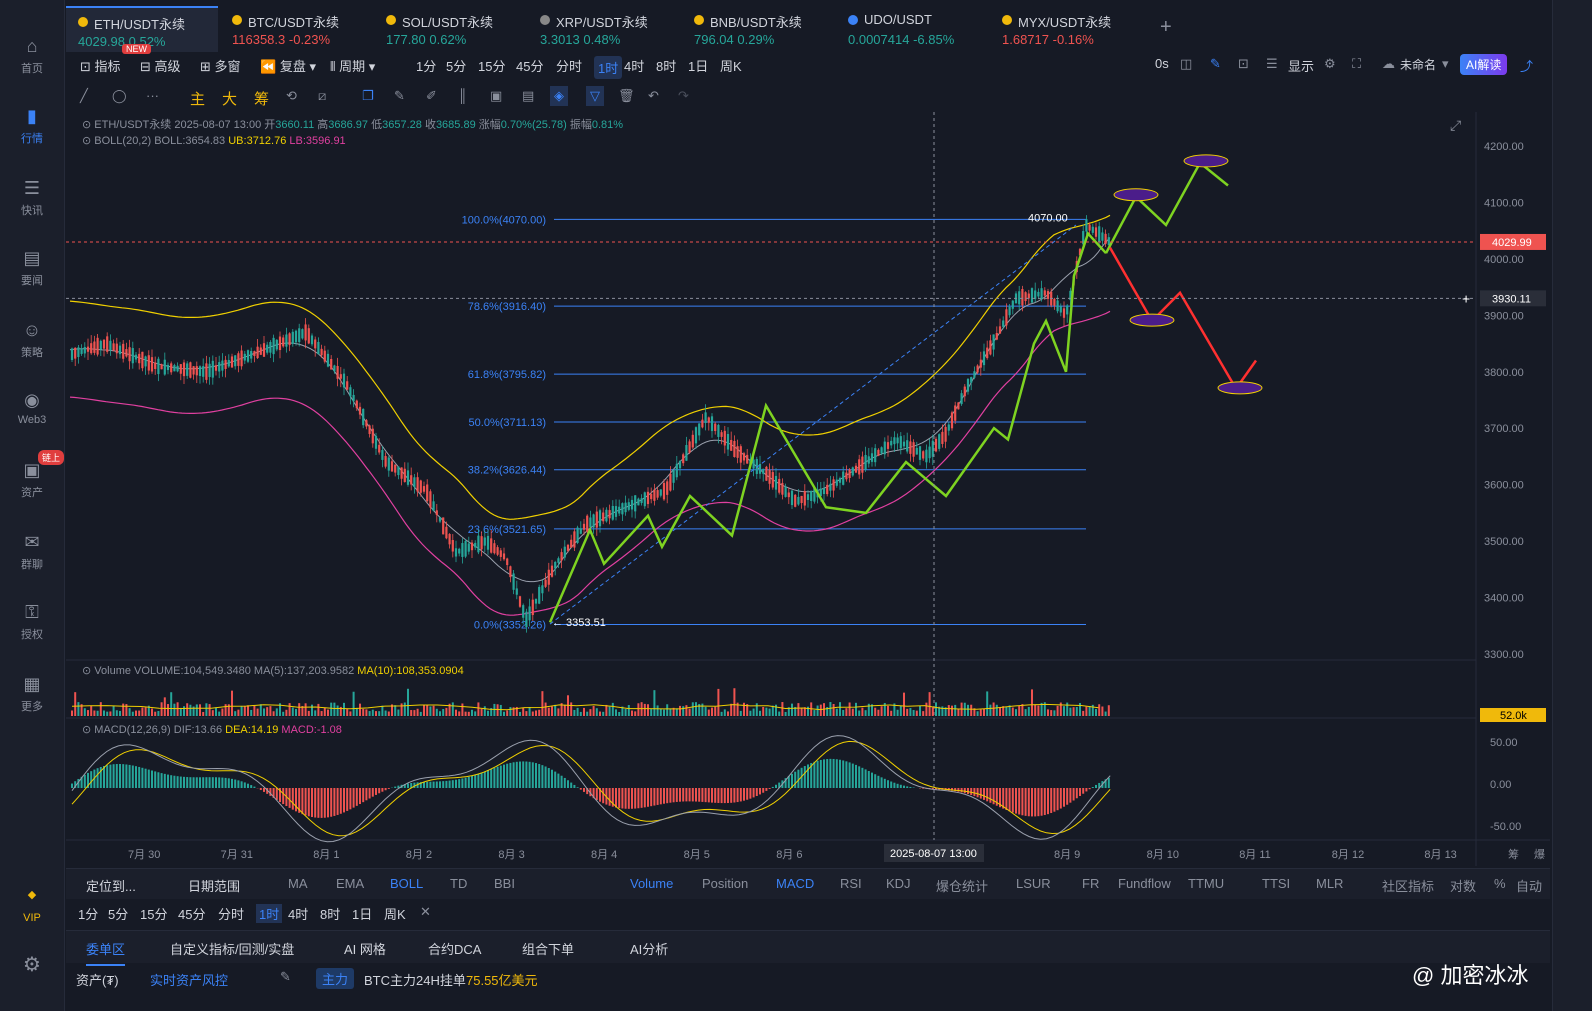 The width and height of the screenshot is (1592, 1011). What do you see at coordinates (1066, 28) in the screenshot?
I see `symbol-tab: MYX/USDT永续 1.68717 -0.16%` at bounding box center [1066, 28].